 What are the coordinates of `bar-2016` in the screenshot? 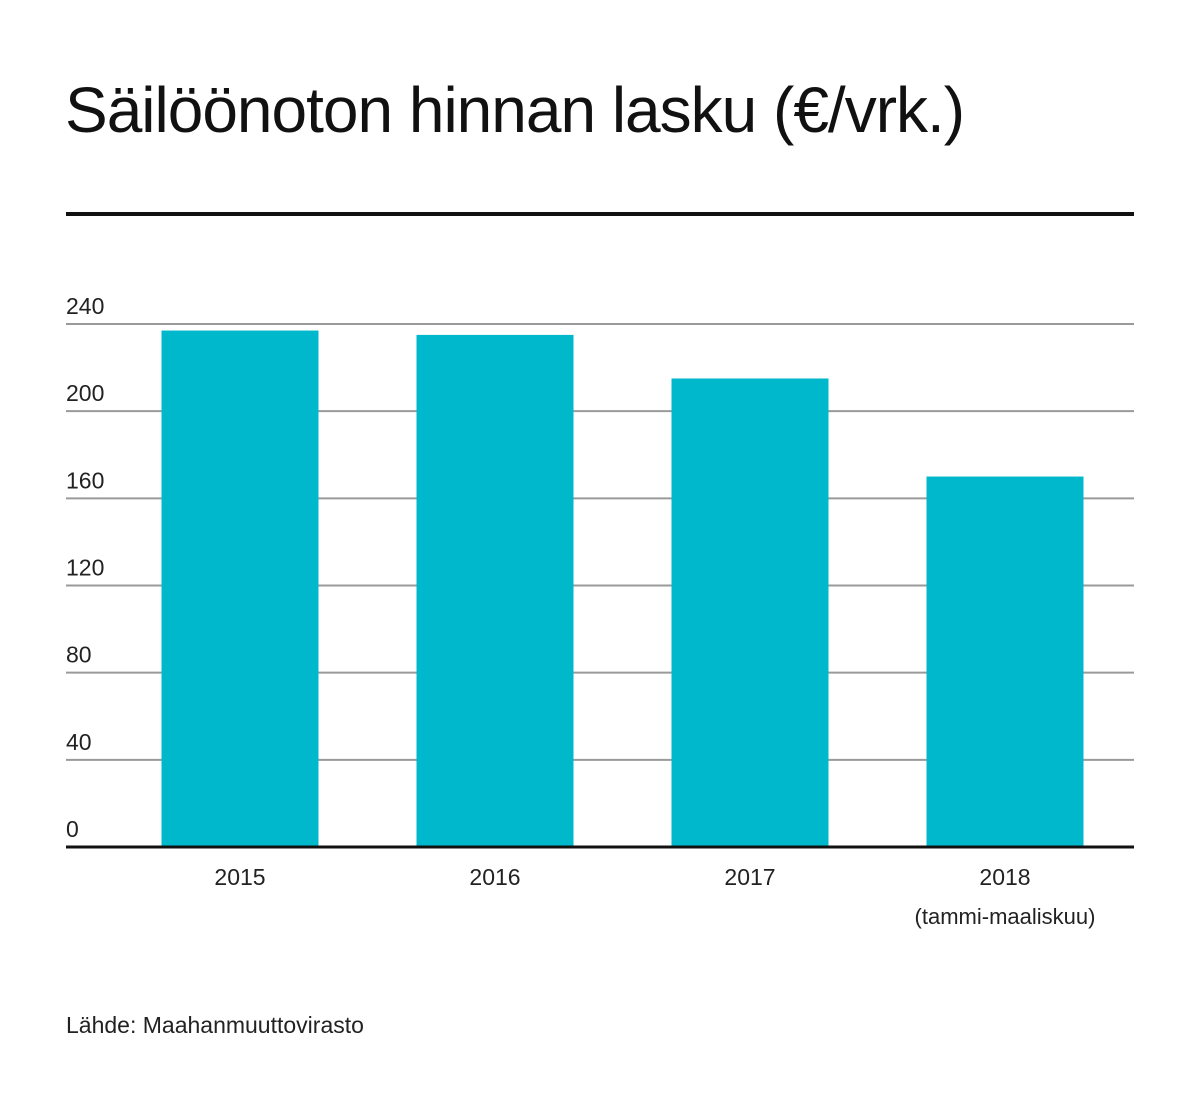 It's located at (495, 590).